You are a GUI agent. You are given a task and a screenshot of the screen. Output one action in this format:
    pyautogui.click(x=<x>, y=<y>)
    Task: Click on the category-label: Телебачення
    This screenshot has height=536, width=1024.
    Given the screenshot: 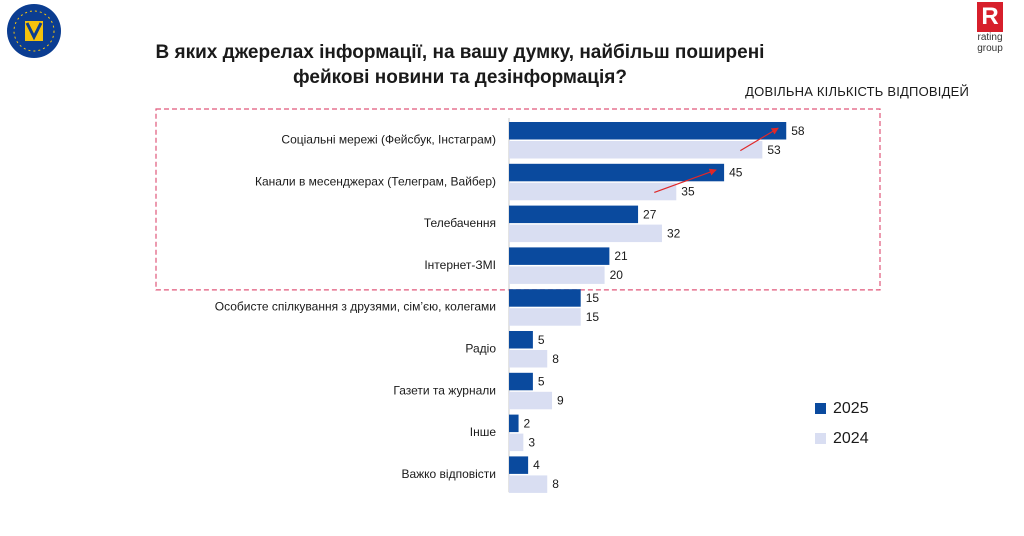 What is the action you would take?
    pyautogui.click(x=460, y=223)
    